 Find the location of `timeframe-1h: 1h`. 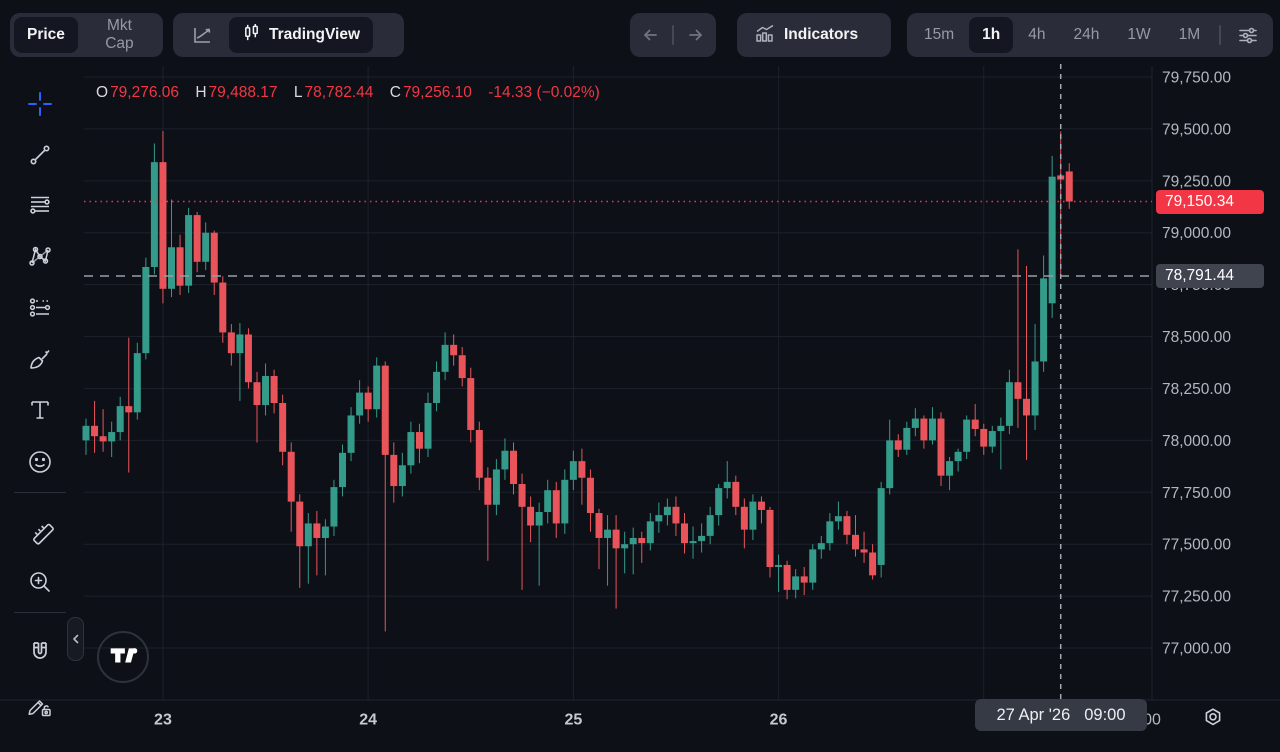

timeframe-1h: 1h is located at coordinates (991, 35).